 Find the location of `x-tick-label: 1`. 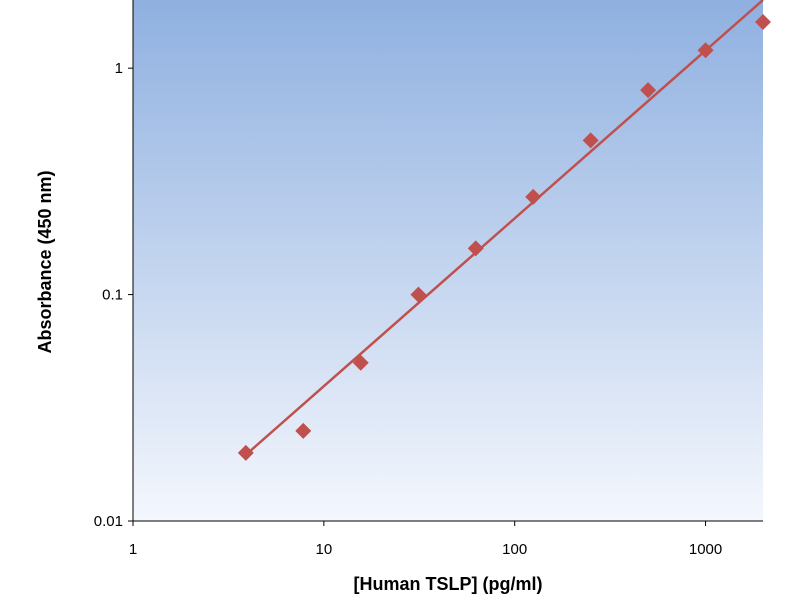

x-tick-label: 1 is located at coordinates (133, 549).